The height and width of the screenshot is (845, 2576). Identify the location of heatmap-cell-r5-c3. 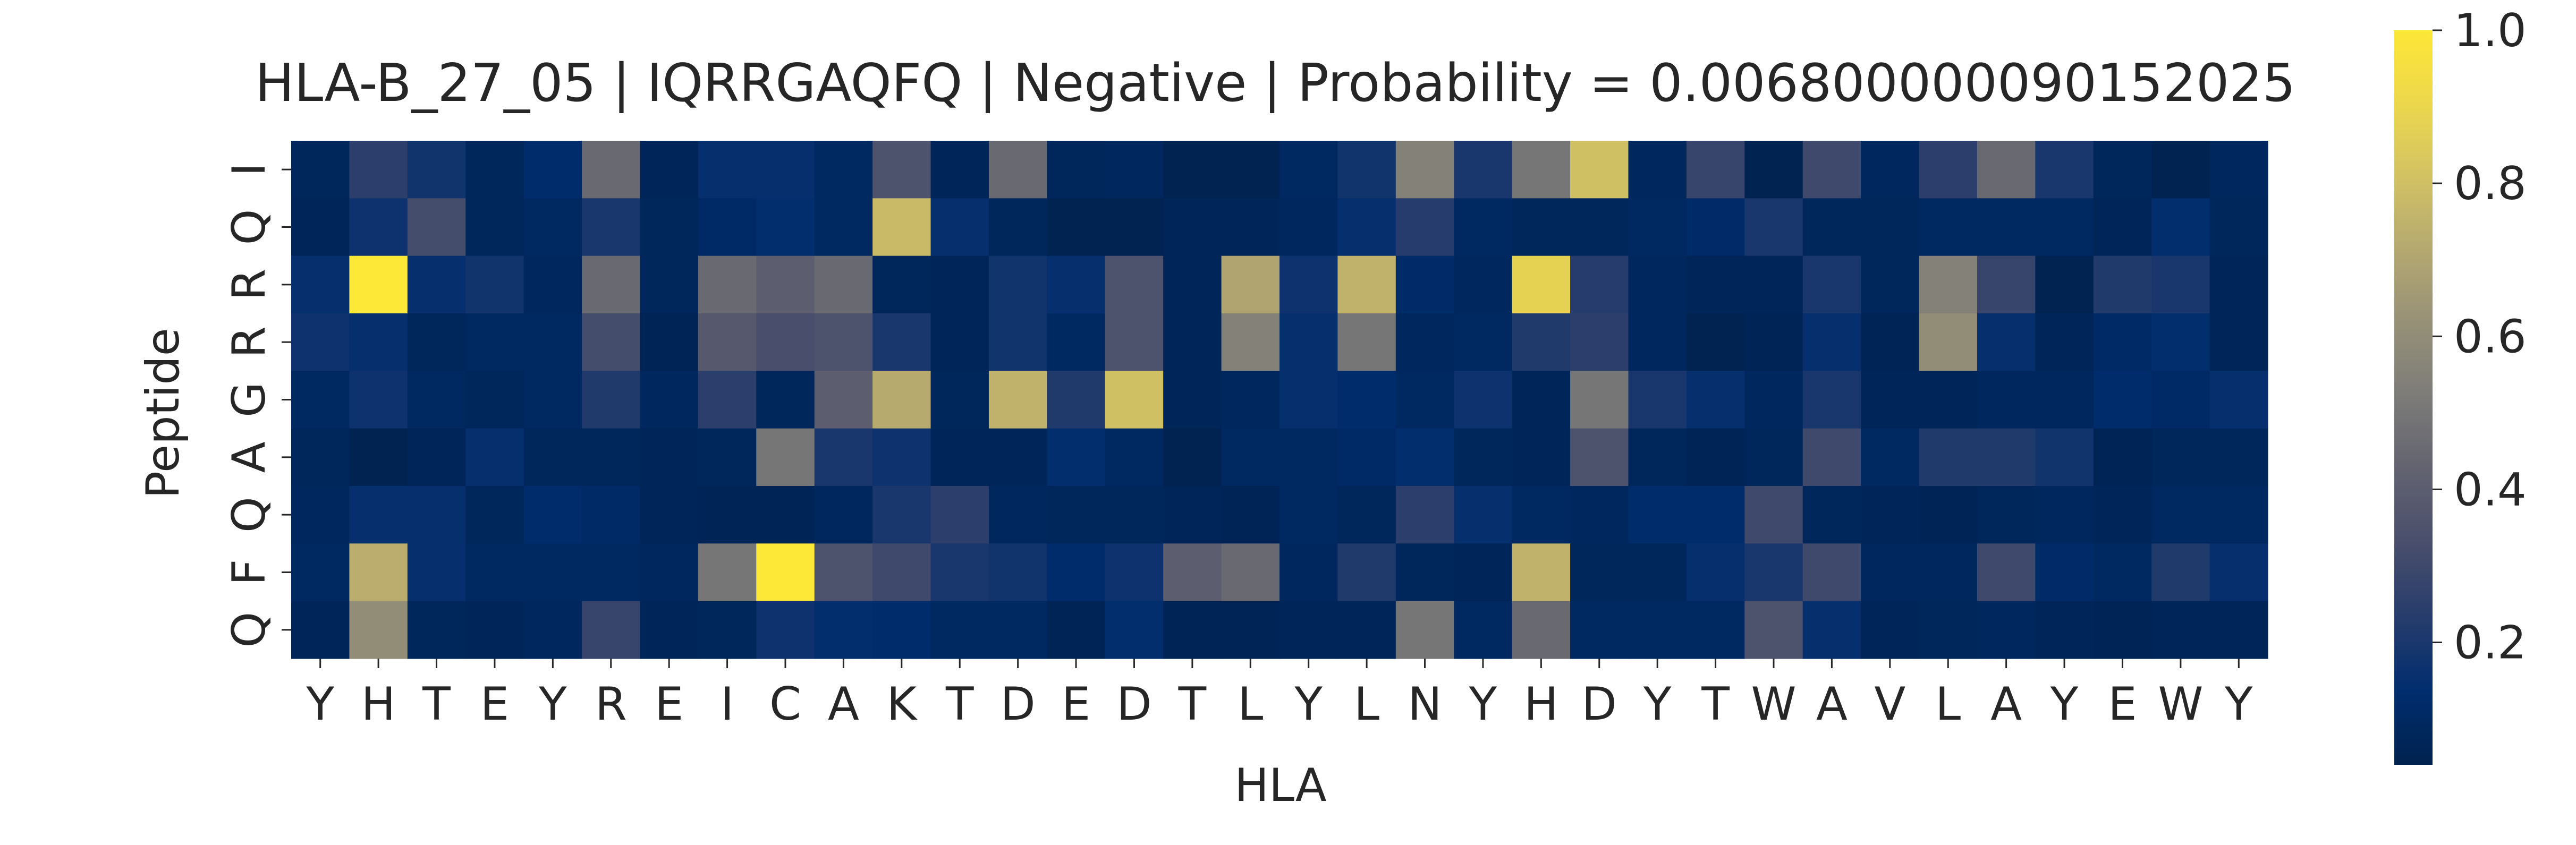
(495, 457).